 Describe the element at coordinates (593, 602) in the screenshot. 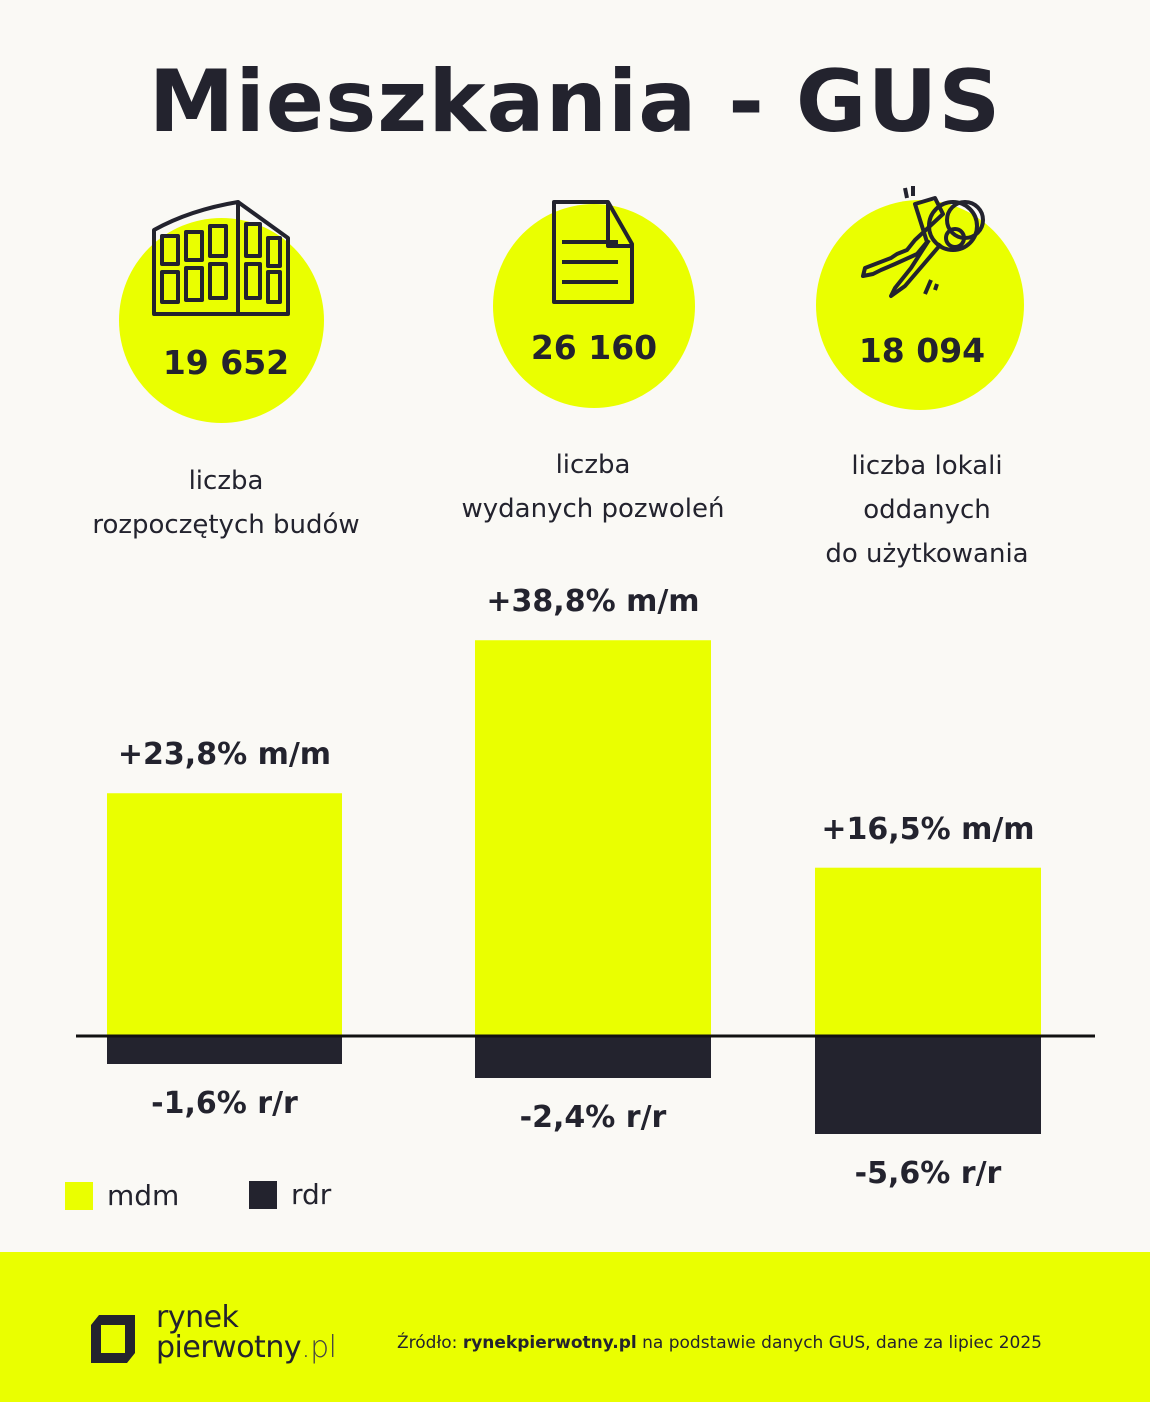

I see `data-label-mdm: +38,8% m/m` at that location.